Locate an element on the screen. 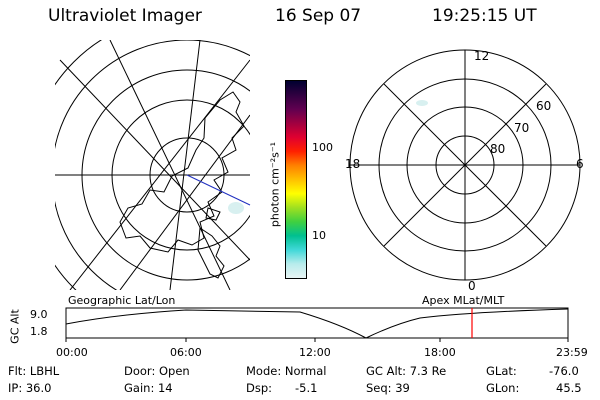 The height and width of the screenshot is (400, 600). polar-label-0: 0 is located at coordinates (472, 286).